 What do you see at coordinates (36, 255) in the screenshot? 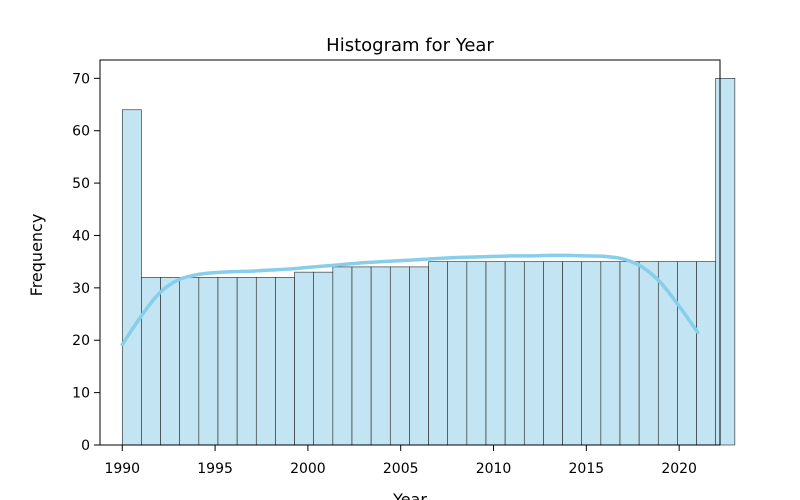
I see `y-axis-label: Frequency` at bounding box center [36, 255].